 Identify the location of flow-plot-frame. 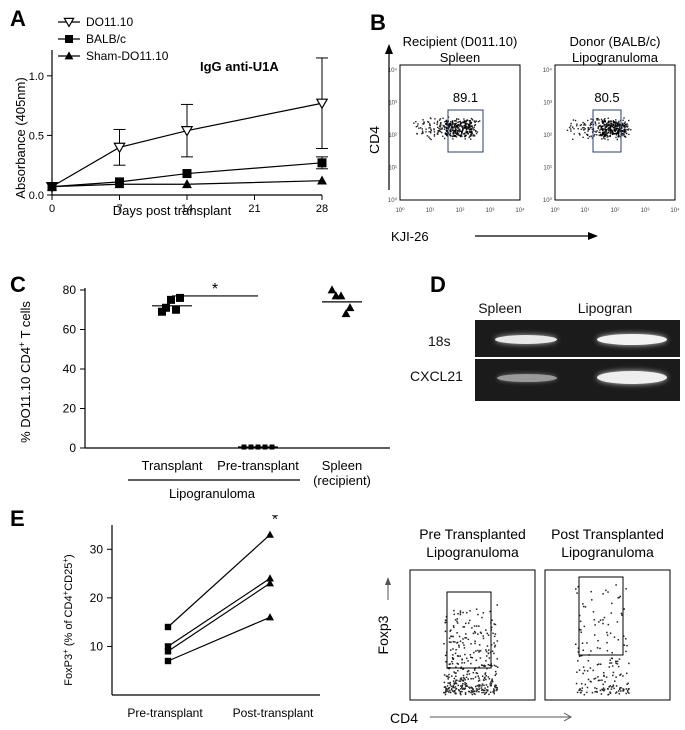
(460, 132).